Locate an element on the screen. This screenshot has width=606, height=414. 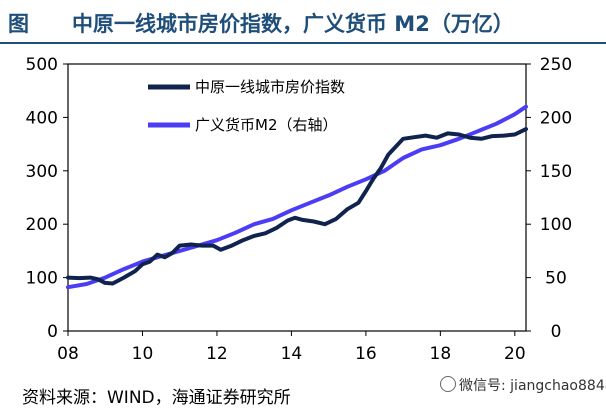
watermark-text: 微信号: jiangchao8848 is located at coordinates (532, 386).